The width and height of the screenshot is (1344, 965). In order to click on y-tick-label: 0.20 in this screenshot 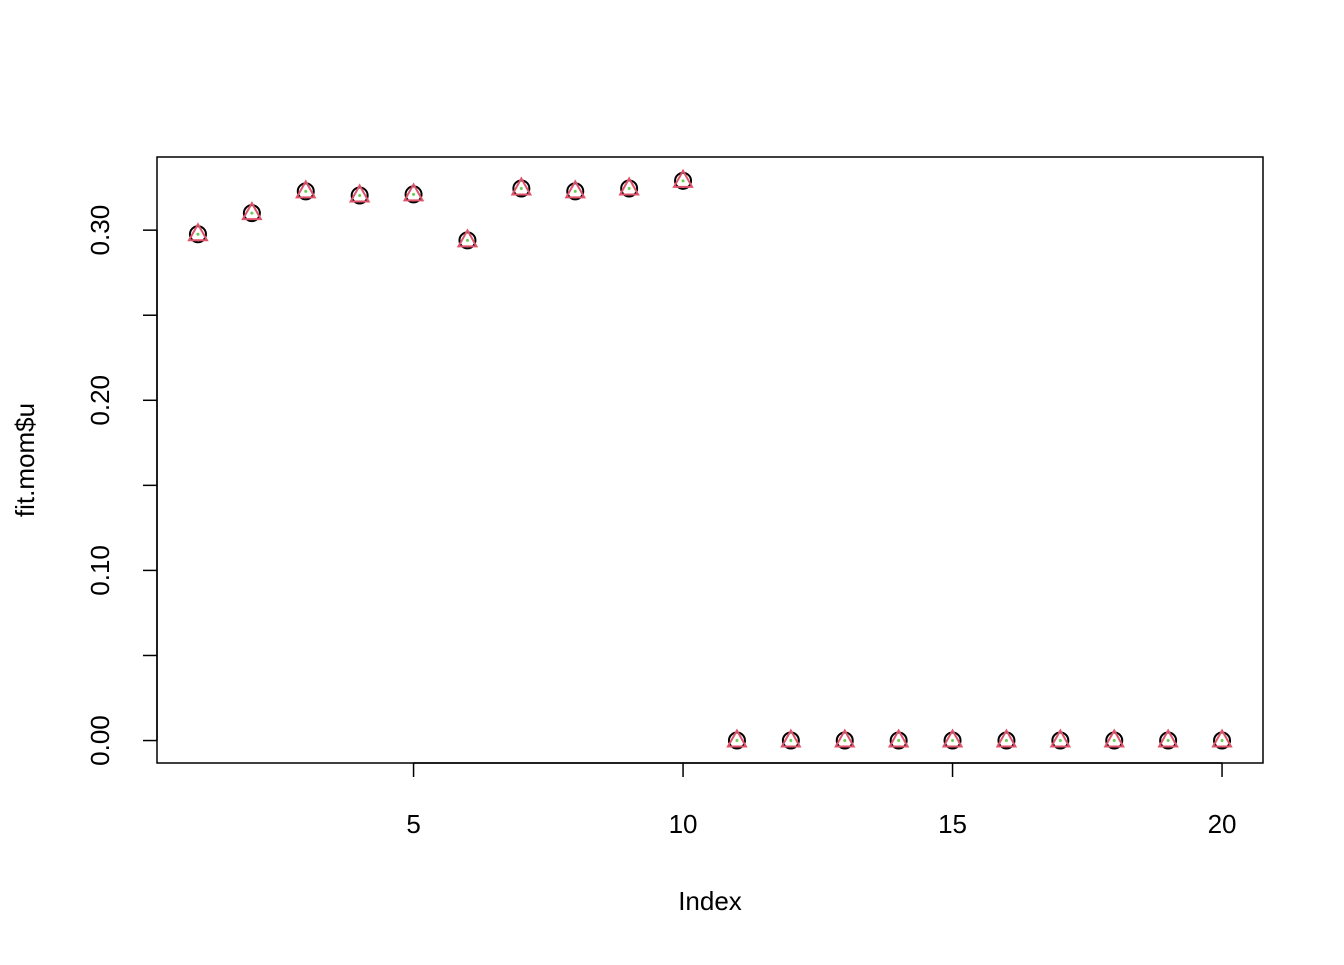, I will do `click(100, 400)`.